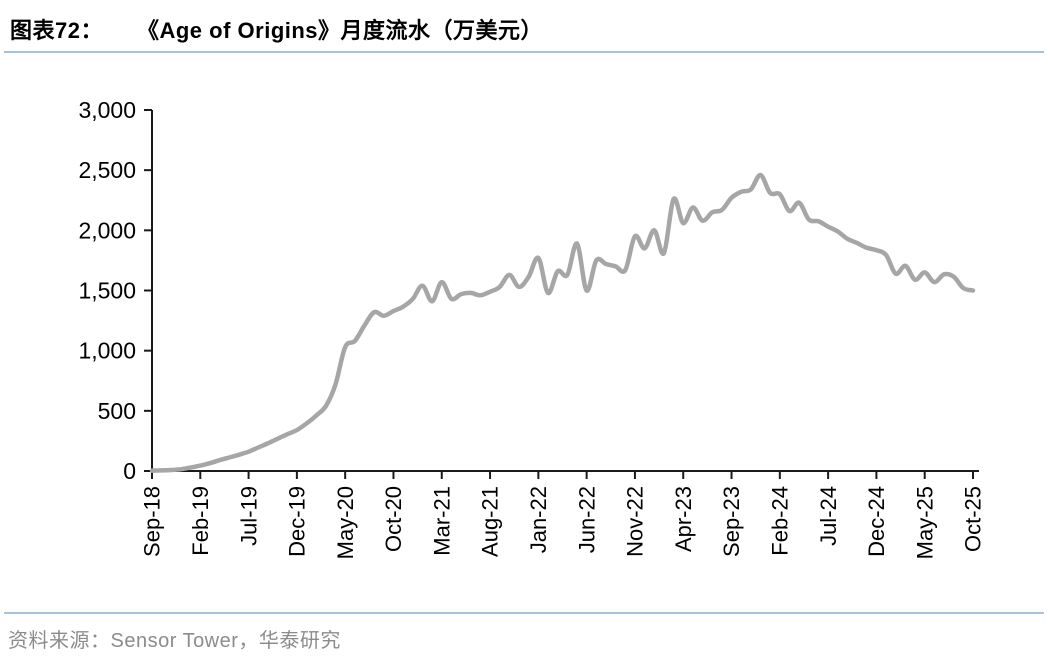 This screenshot has height=664, width=1048. What do you see at coordinates (107, 230) in the screenshot?
I see `y-tick-label: 2,000` at bounding box center [107, 230].